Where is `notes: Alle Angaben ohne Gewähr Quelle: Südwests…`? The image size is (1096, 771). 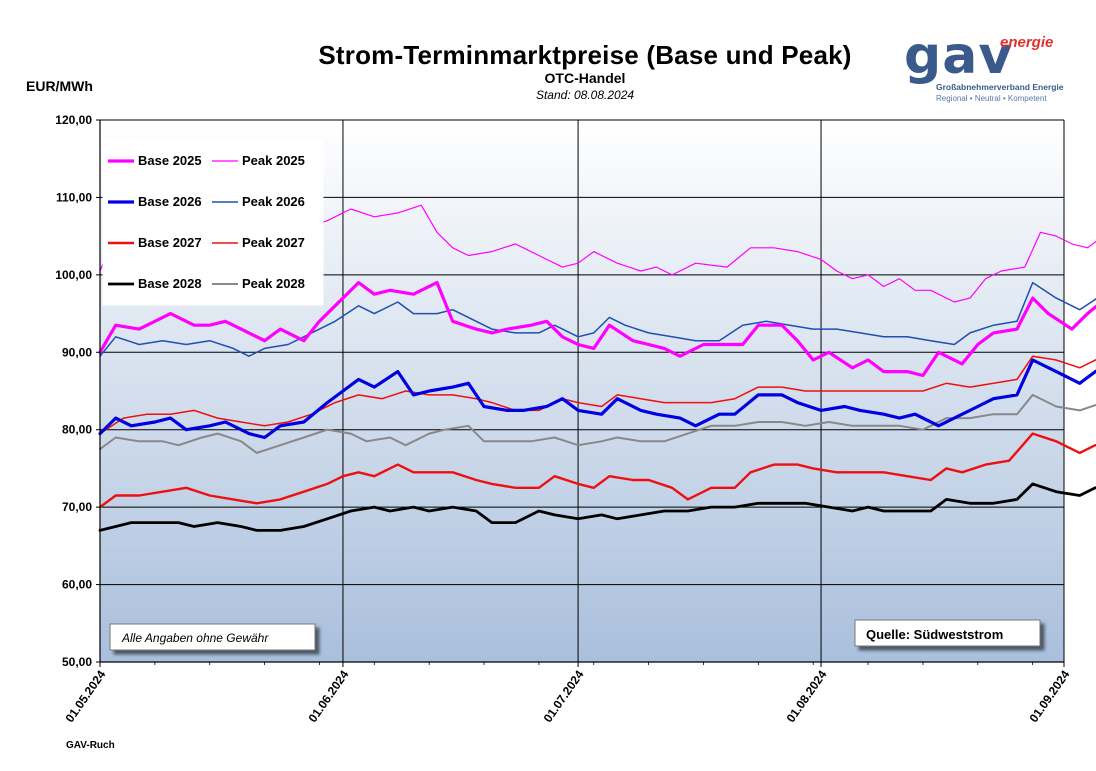 notes: Alle Angaben ohne Gewähr Quelle: Südwests… is located at coordinates (575, 635).